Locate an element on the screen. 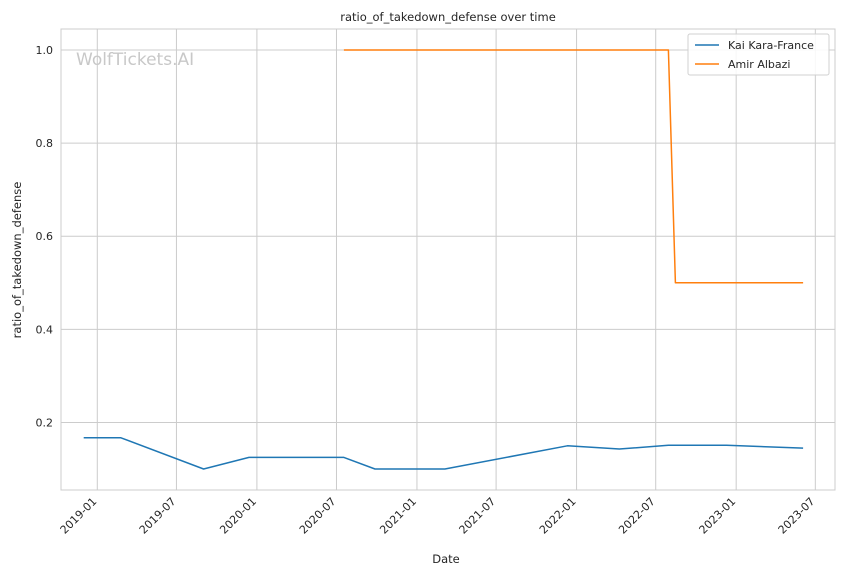 The height and width of the screenshot is (575, 844). watermark: WolfTickets.AI is located at coordinates (135, 60).